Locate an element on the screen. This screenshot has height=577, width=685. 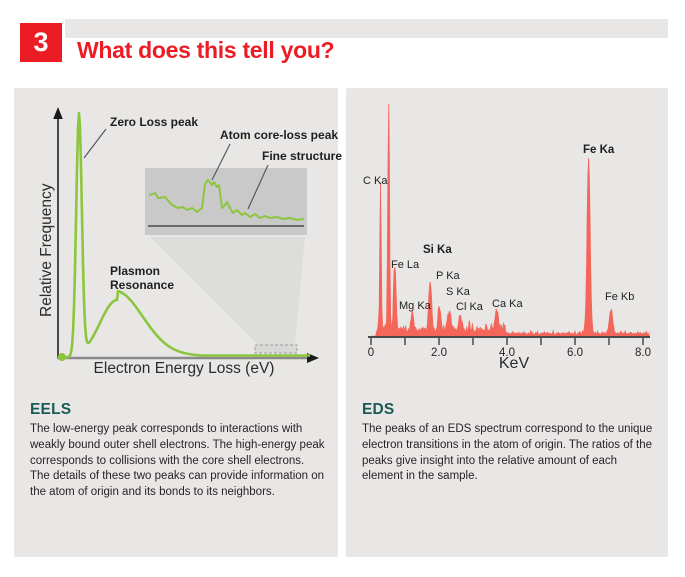
eds-tick-label-4.0: 4.0 is located at coordinates (507, 353).